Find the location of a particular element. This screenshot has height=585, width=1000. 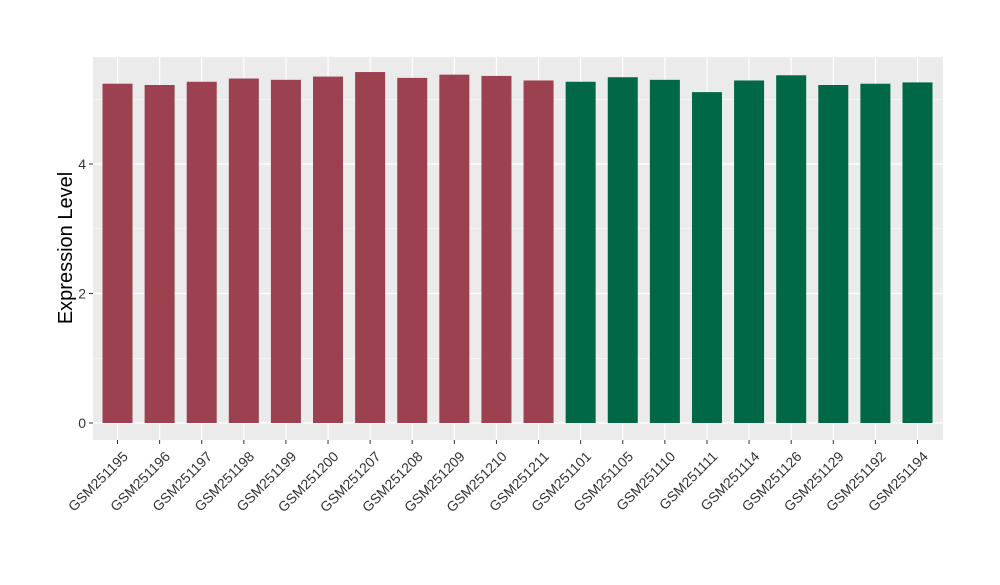

bar-GSM251197 is located at coordinates (201, 252).